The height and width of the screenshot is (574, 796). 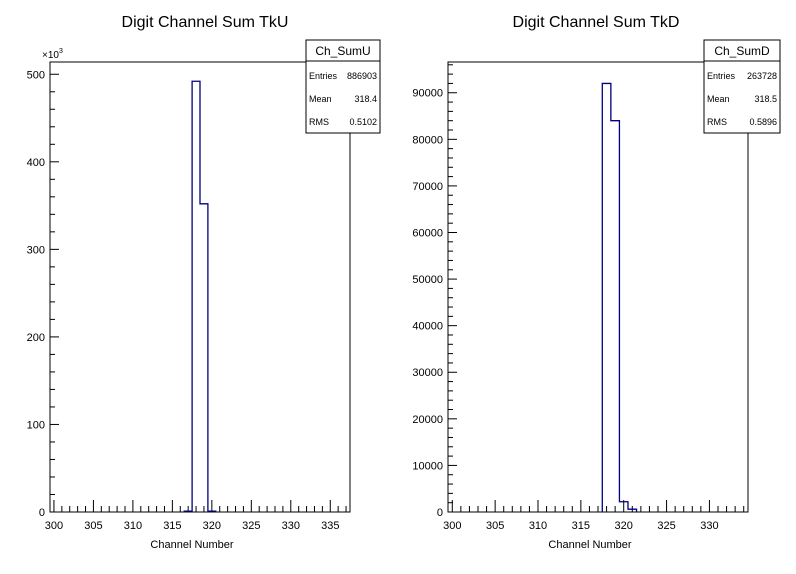 I want to click on y-tick-label: 80000, so click(x=427, y=140).